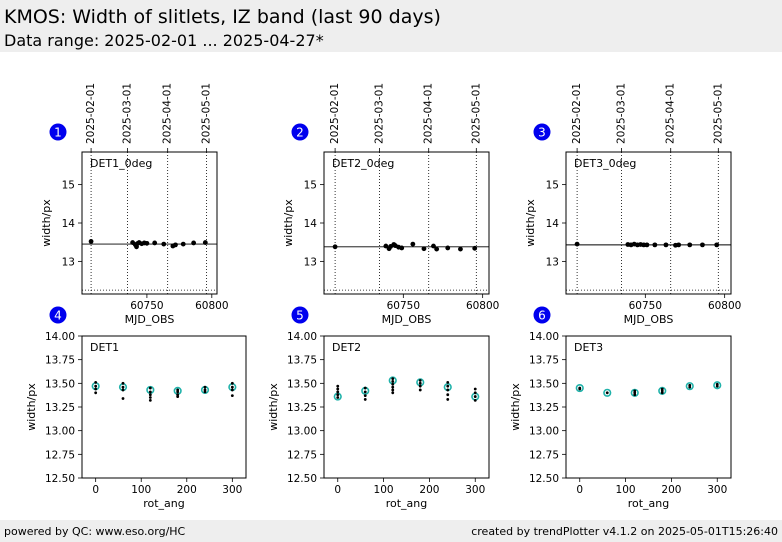  What do you see at coordinates (429, 113) in the screenshot?
I see `date-tick-label: 2025-04-01` at bounding box center [429, 113].